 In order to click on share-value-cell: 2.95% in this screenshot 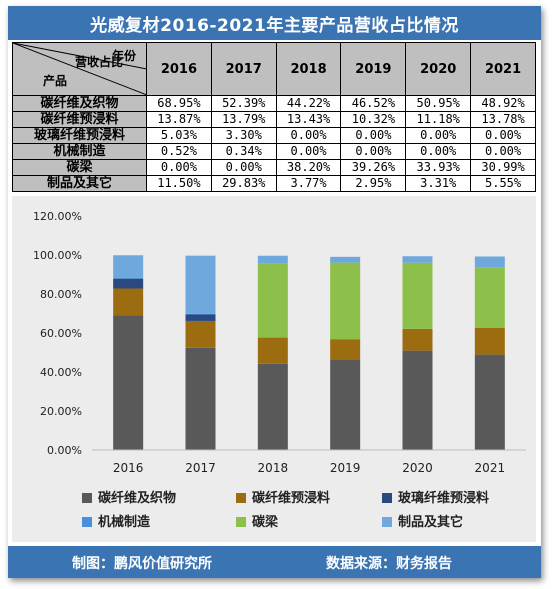, I will do `click(373, 183)`.